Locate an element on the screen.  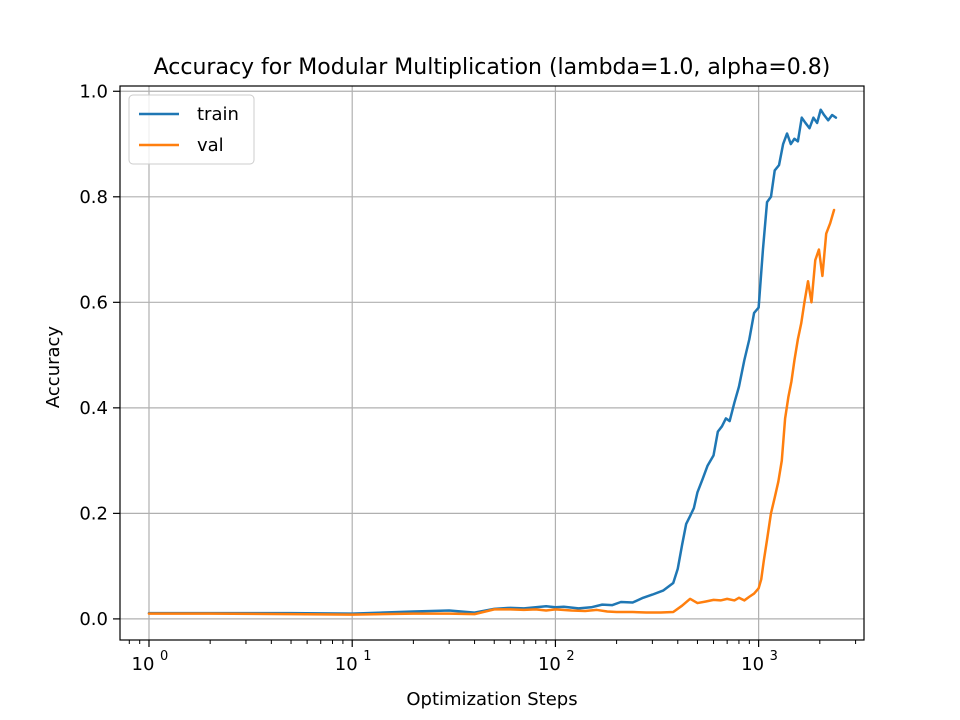
y-tick-label: 0.4 is located at coordinates (93, 408).